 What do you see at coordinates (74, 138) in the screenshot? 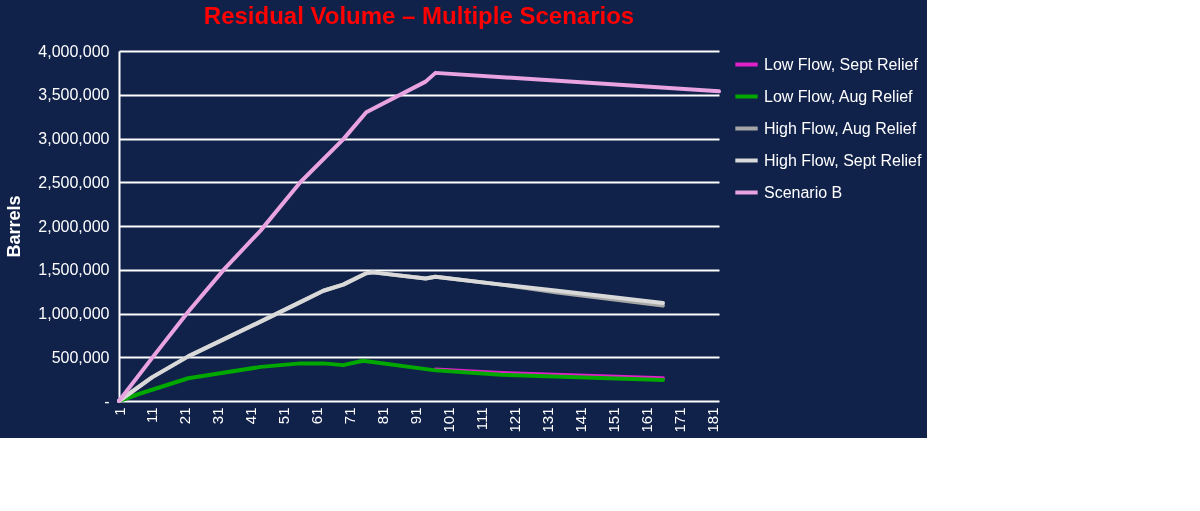
I see `y-tick-label: 3,000,000` at bounding box center [74, 138].